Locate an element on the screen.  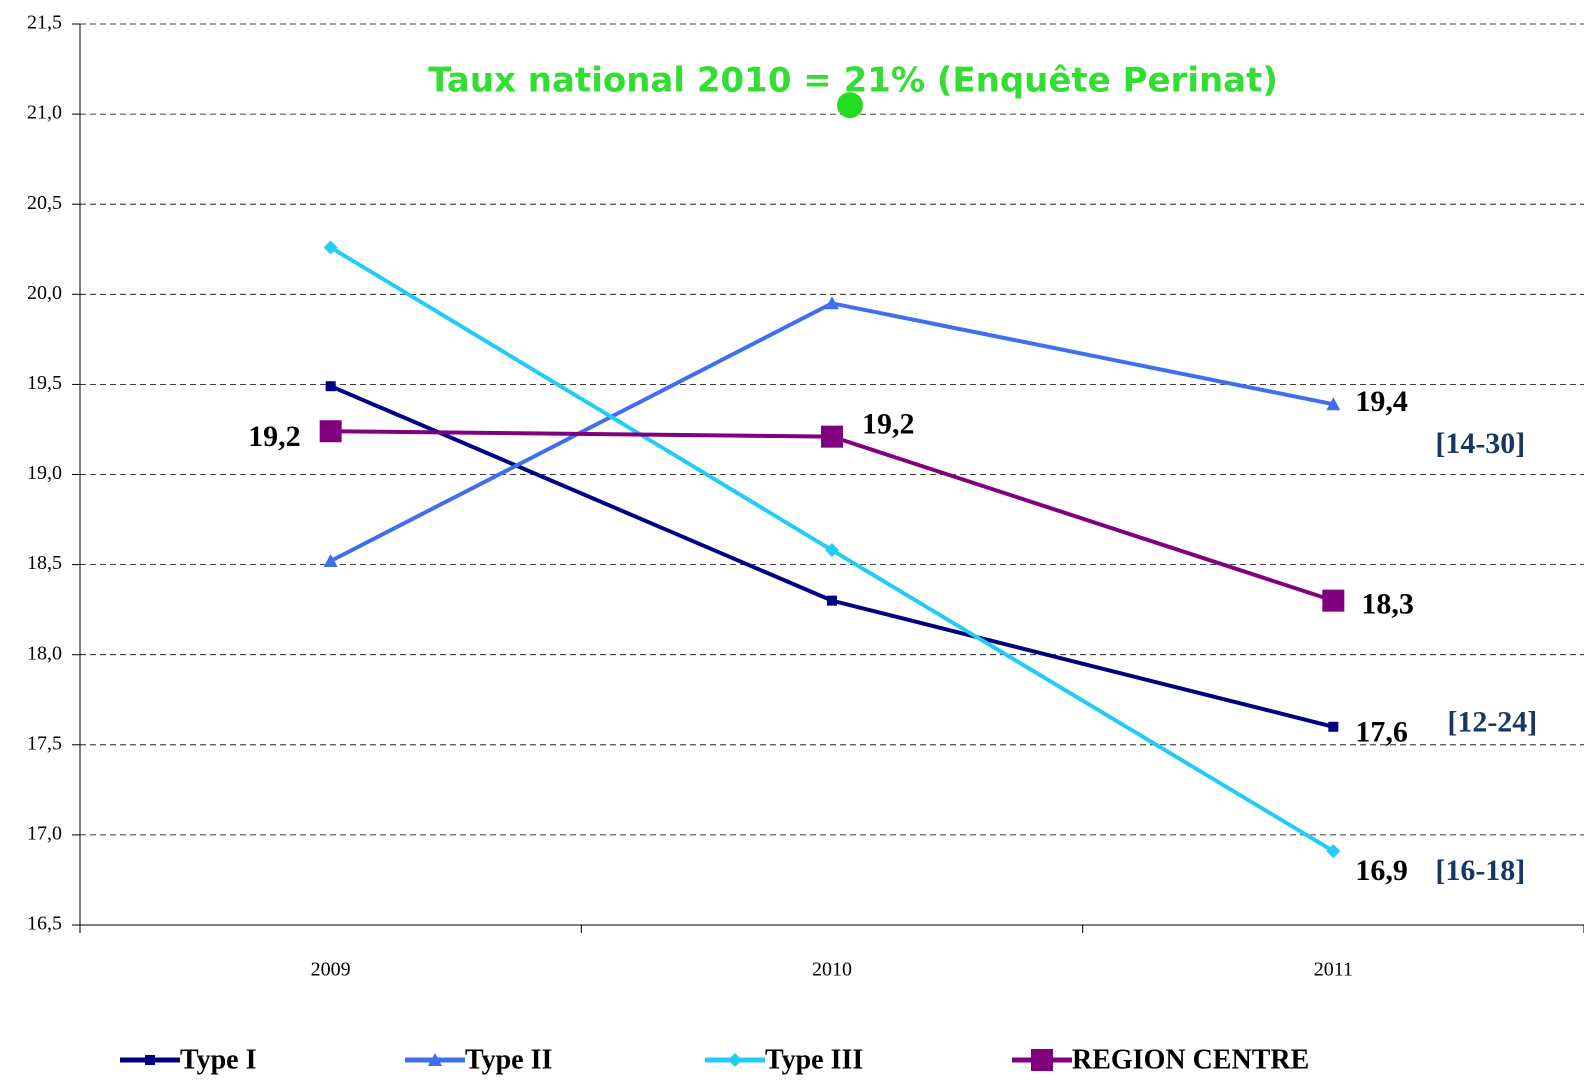
y-tick-label: 19,0 is located at coordinates (44, 473).